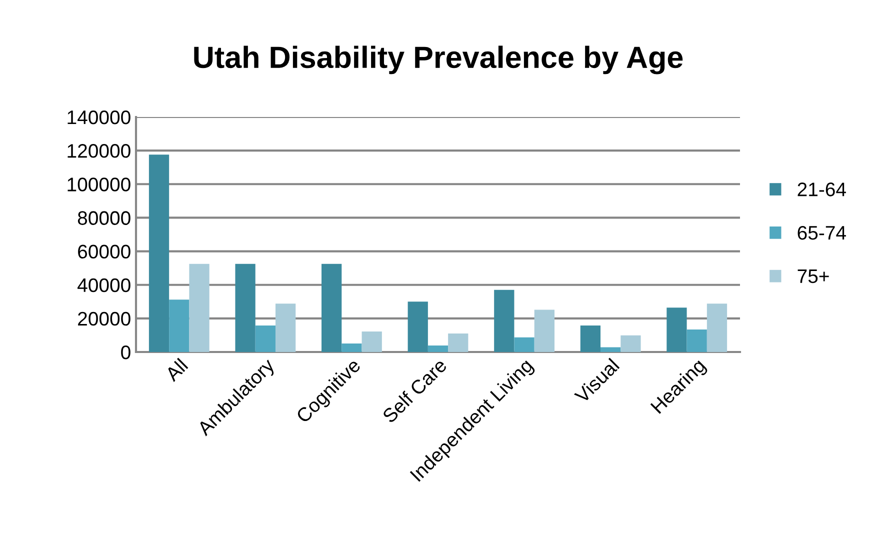 This screenshot has width=885, height=552. Describe the element at coordinates (822, 233) in the screenshot. I see `legend-label: 65-74` at that location.